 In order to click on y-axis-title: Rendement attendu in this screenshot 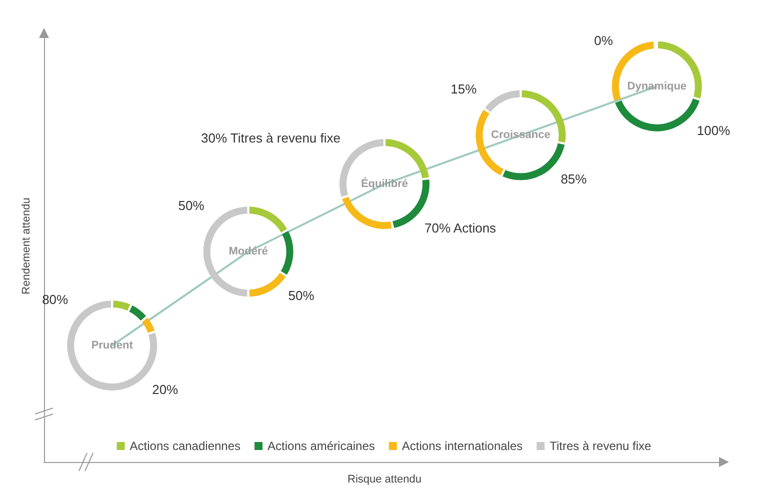, I will do `click(26, 246)`.